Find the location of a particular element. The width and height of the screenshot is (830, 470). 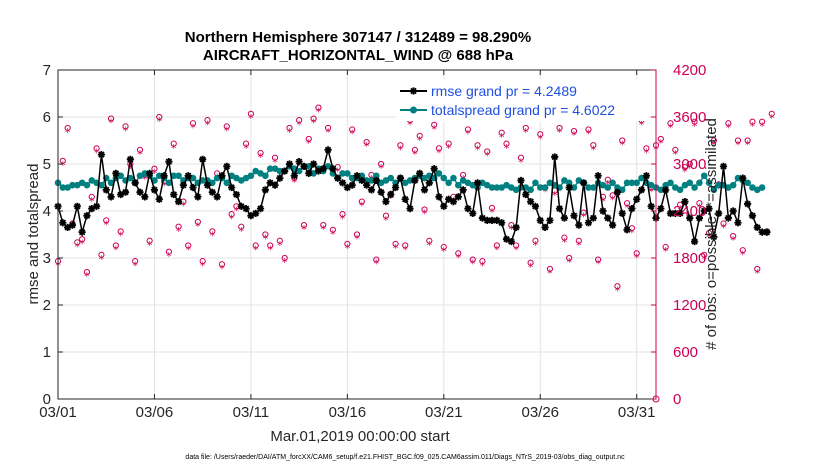

legend-rmse-star is located at coordinates (413, 91).